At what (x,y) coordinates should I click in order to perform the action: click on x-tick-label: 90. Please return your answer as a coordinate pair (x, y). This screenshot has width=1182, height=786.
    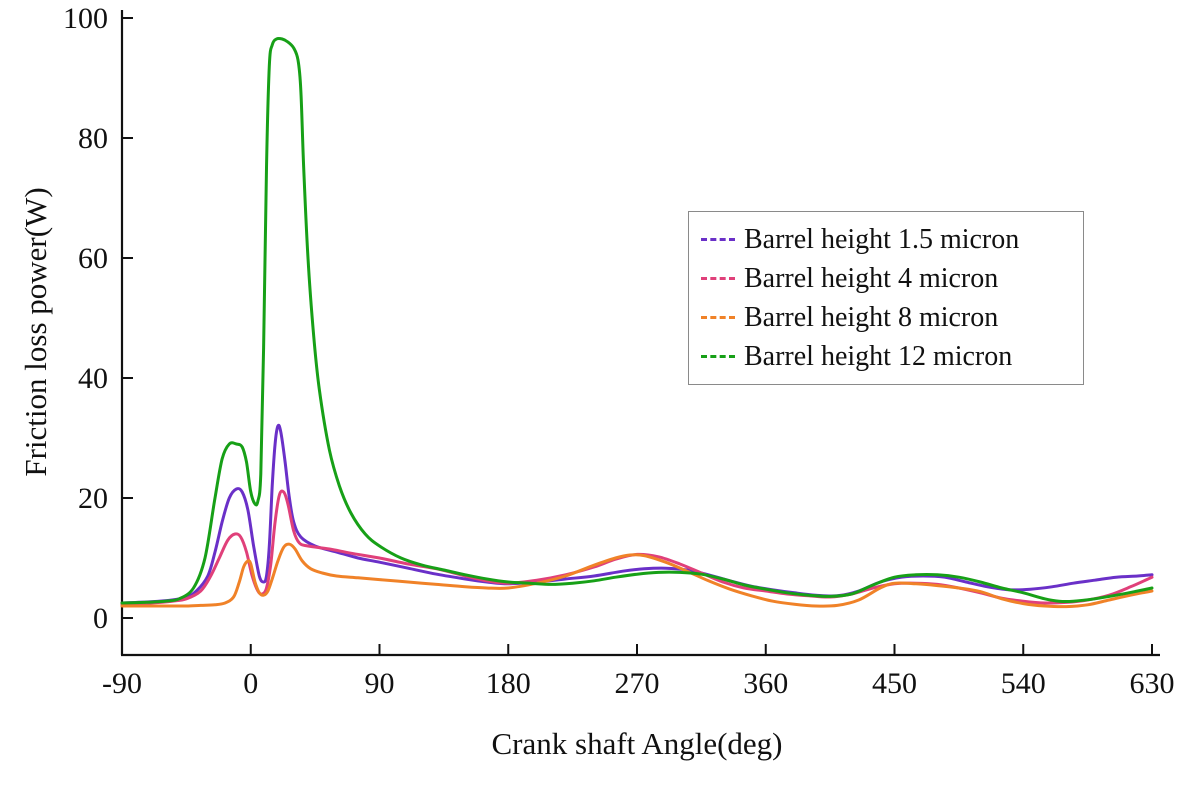
    Looking at the image, I should click on (380, 683).